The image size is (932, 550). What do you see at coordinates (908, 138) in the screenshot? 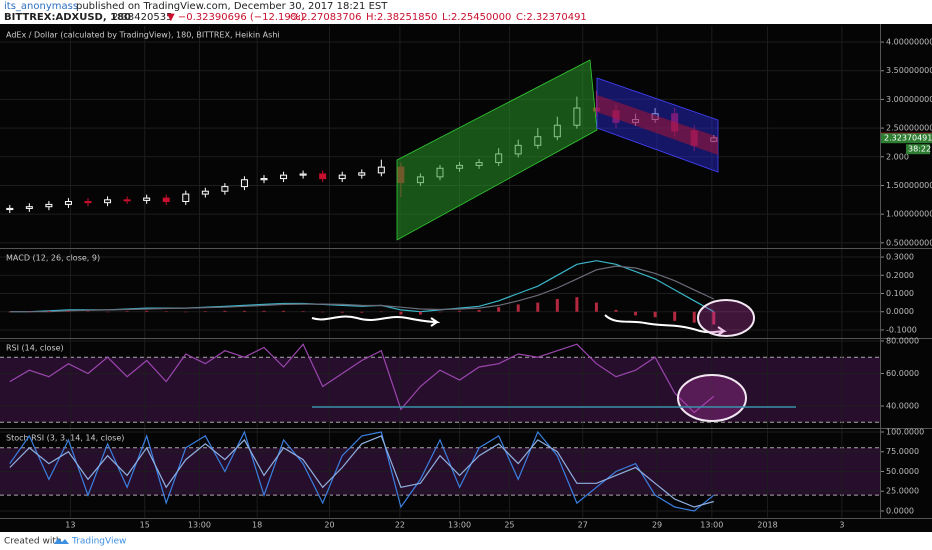
I see `price-badge-label: 2.32370491` at bounding box center [908, 138].